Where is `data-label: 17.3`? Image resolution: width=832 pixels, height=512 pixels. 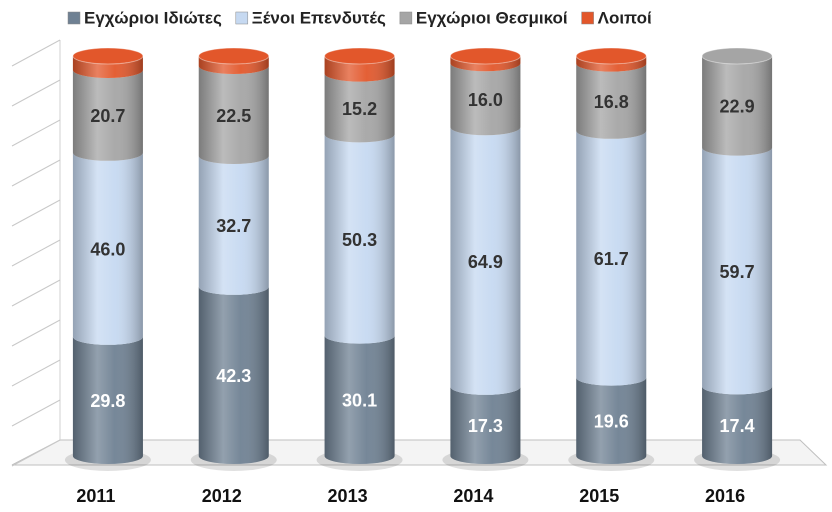
data-label: 17.3 is located at coordinates (485, 426).